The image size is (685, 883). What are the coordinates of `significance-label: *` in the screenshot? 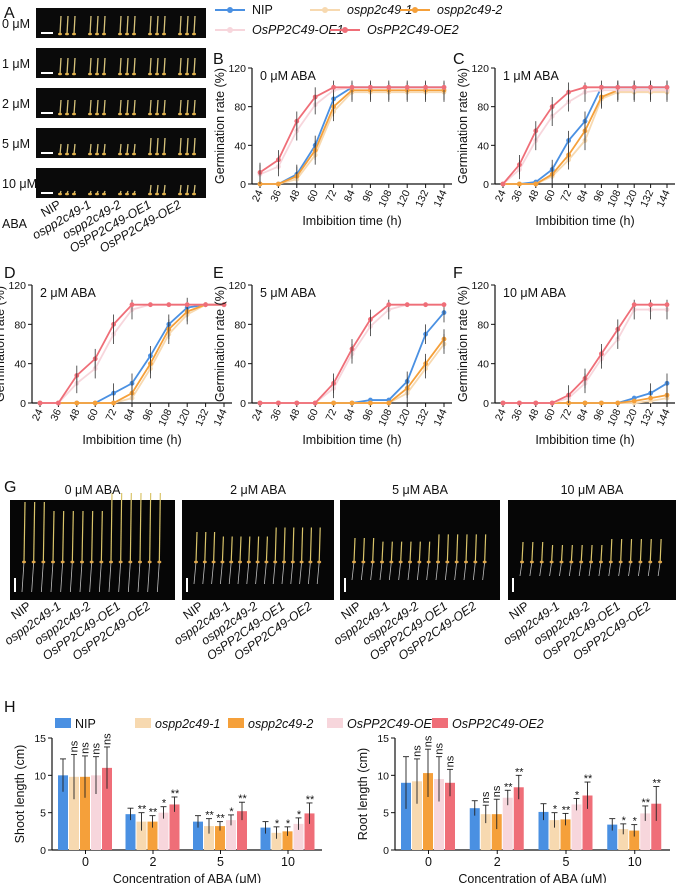 It's located at (299, 815).